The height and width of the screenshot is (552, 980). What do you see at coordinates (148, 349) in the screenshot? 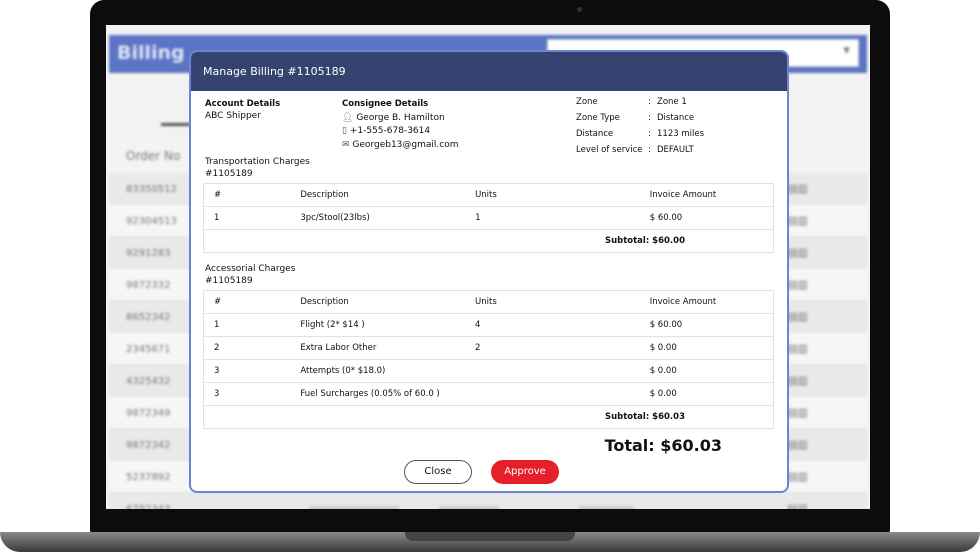
I see `order-number: 2345671` at bounding box center [148, 349].